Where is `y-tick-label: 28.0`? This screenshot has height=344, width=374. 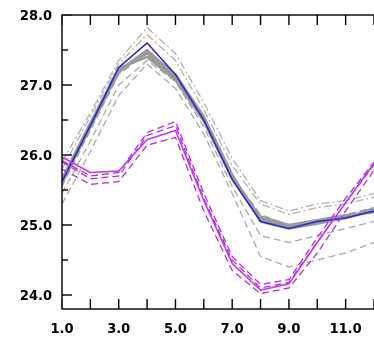
y-tick-label: 28.0 is located at coordinates (36, 16).